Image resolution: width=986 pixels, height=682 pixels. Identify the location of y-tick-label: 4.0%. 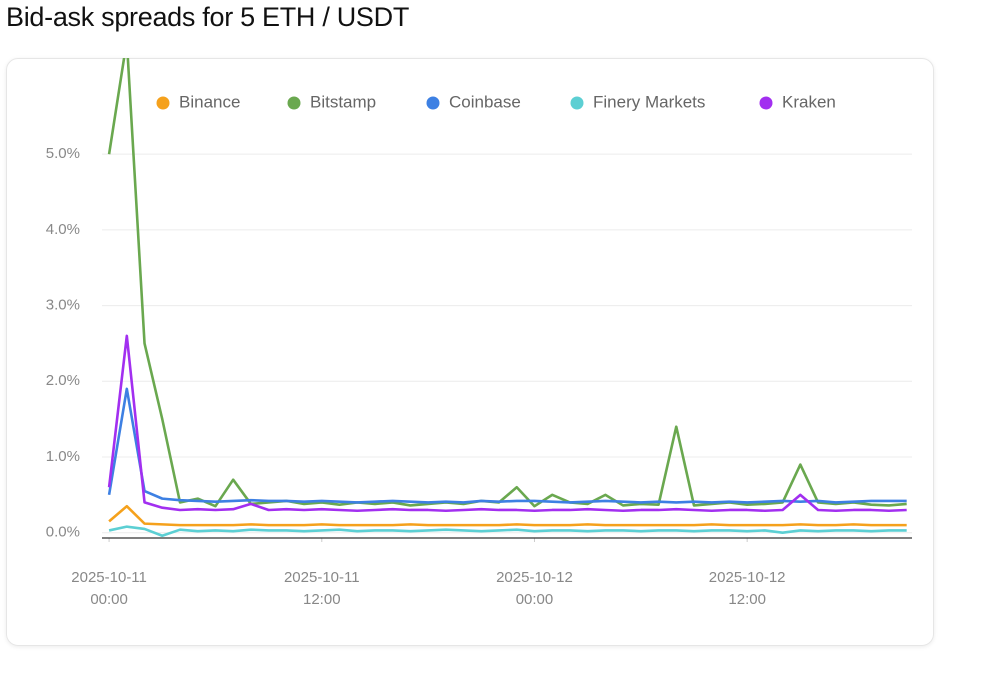
(63, 229).